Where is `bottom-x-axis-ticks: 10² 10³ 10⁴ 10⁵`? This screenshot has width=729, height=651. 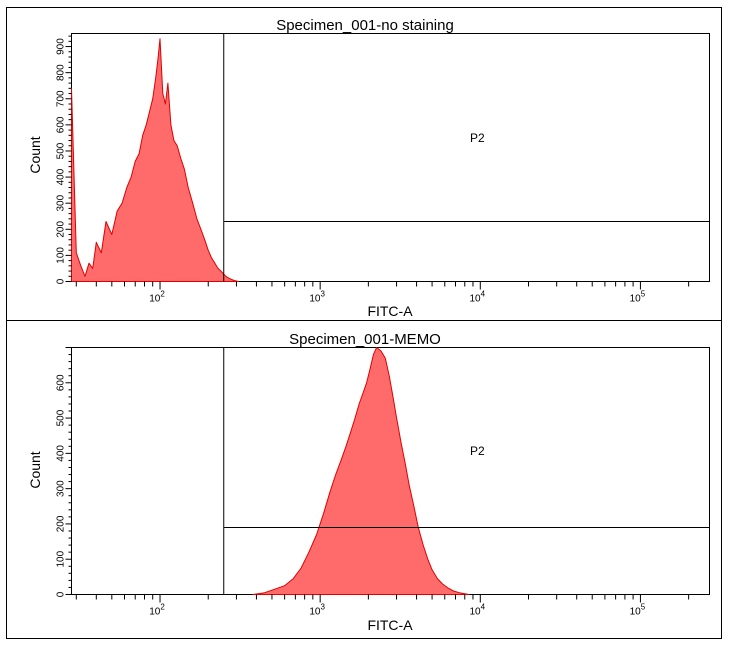 bottom-x-axis-ticks: 10² 10³ 10⁴ 10⁵ is located at coordinates (382, 606).